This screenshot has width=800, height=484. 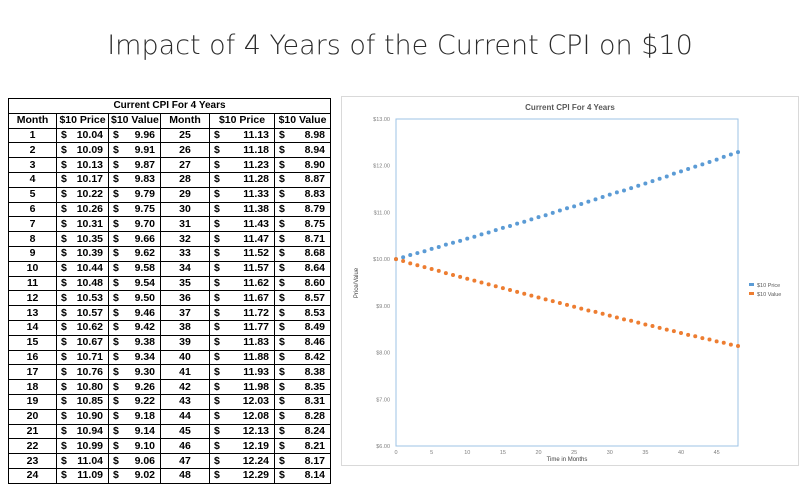 I want to click on table-row: 14 $10.62 $9.42 38 $11.77 $8.49, so click(x=169, y=327).